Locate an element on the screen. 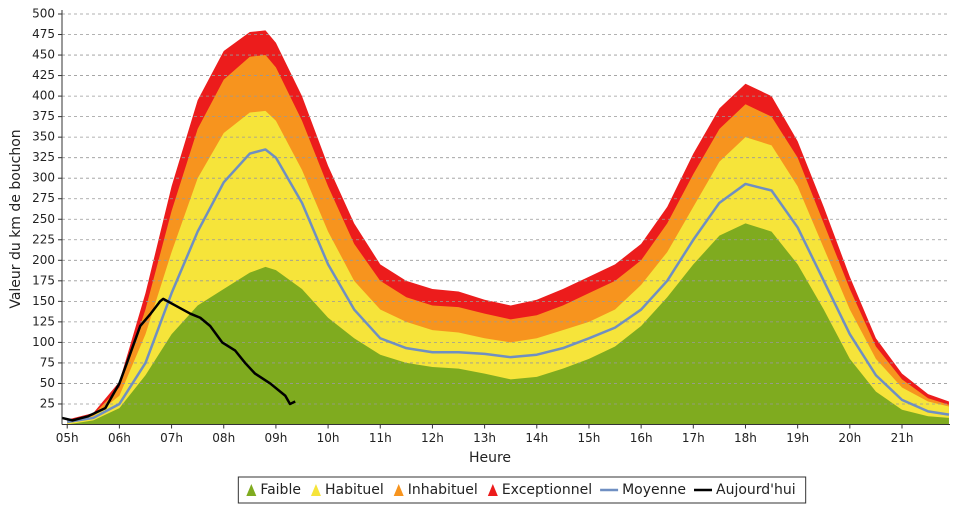  y-tick-label: 450 is located at coordinates (43, 55).